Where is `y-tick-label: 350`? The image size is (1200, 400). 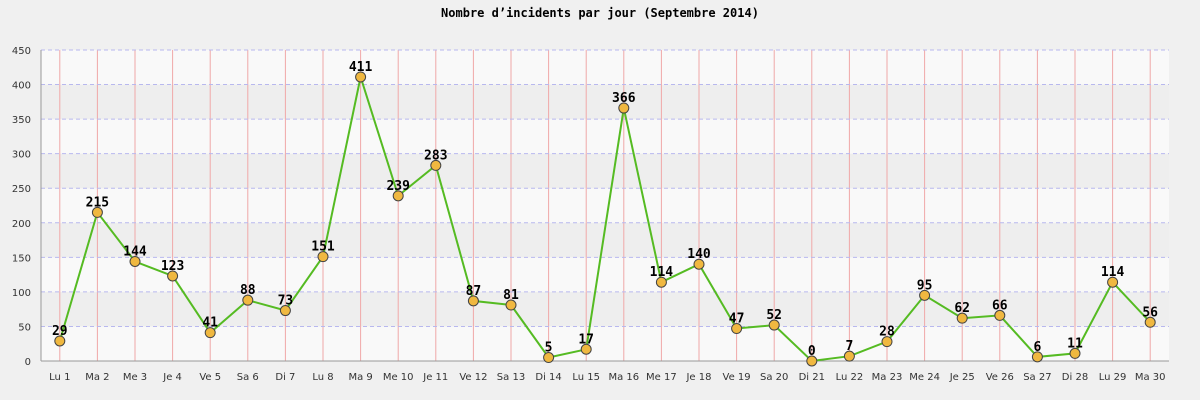
y-tick-label: 350 is located at coordinates (21, 120).